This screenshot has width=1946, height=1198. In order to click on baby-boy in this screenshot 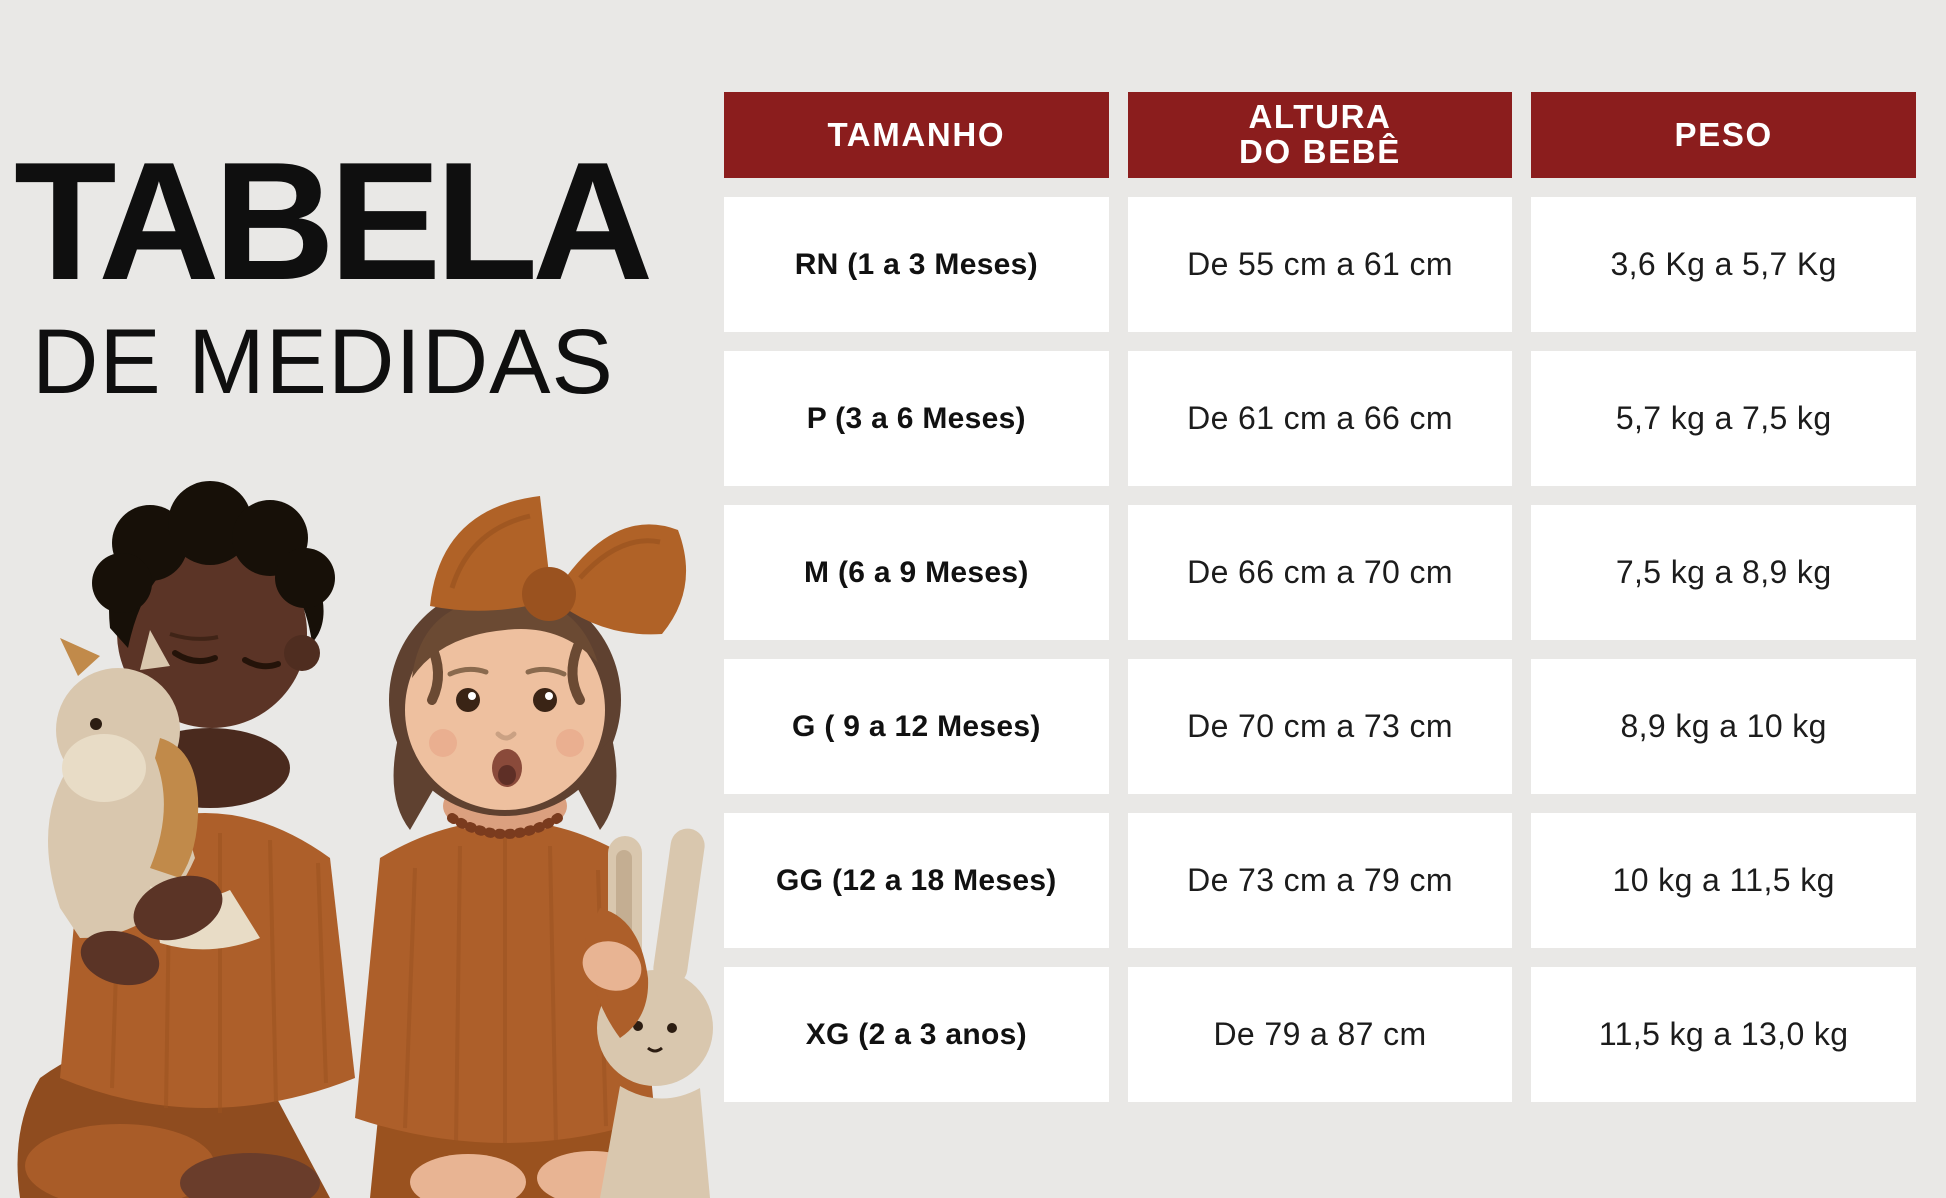, I will do `click(186, 839)`.